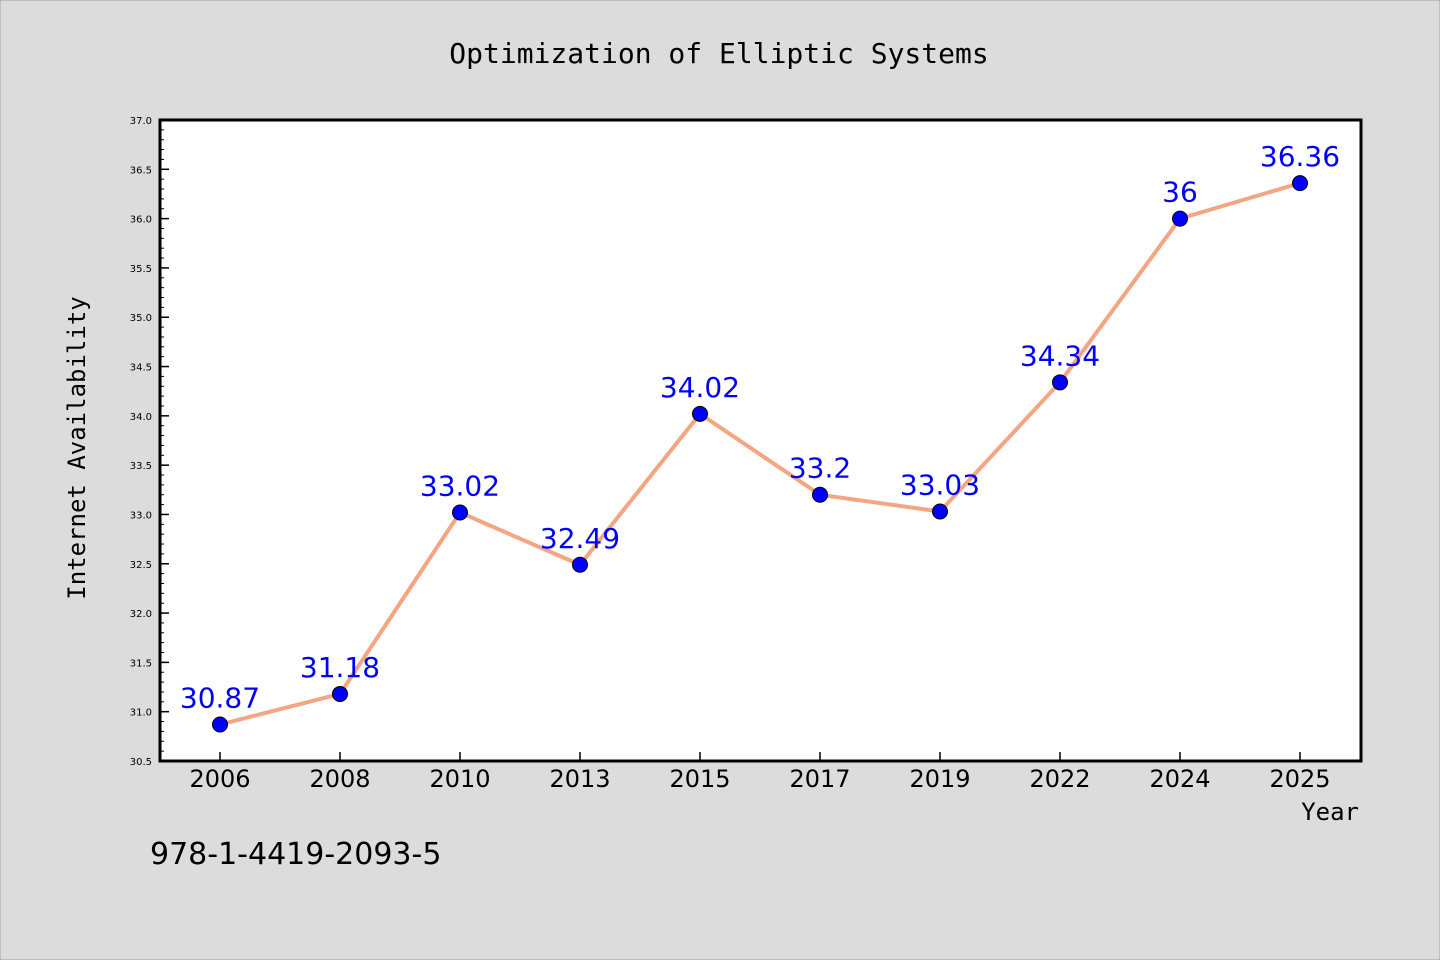 This screenshot has width=1440, height=960. I want to click on y-tick-label: 33.5, so click(141, 466).